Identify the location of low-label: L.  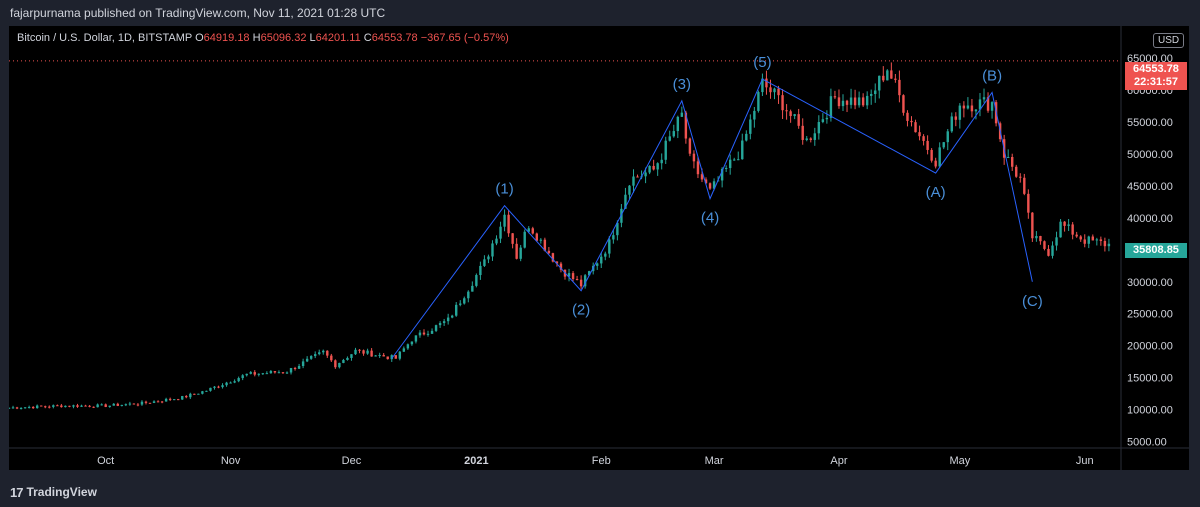
(312, 38).